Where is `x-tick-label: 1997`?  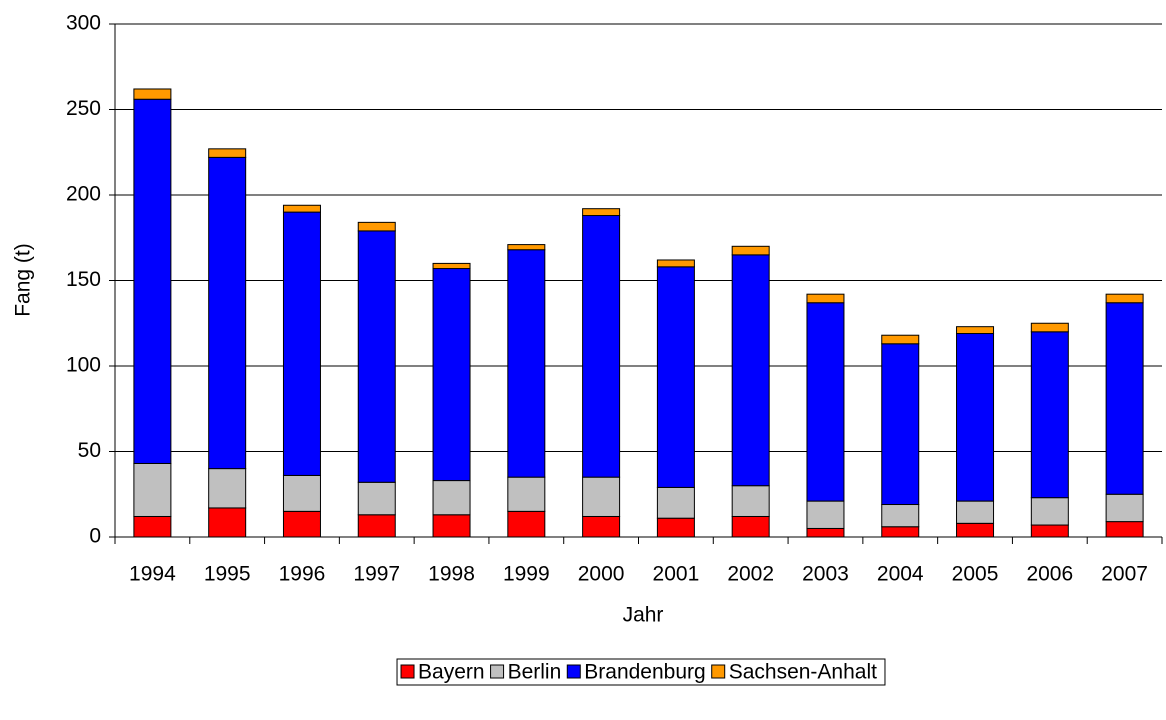
x-tick-label: 1997 is located at coordinates (376, 574).